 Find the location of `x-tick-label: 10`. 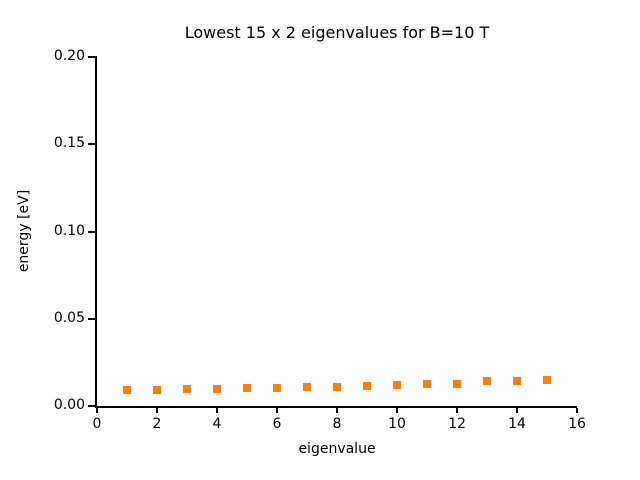

x-tick-label: 10 is located at coordinates (397, 424).